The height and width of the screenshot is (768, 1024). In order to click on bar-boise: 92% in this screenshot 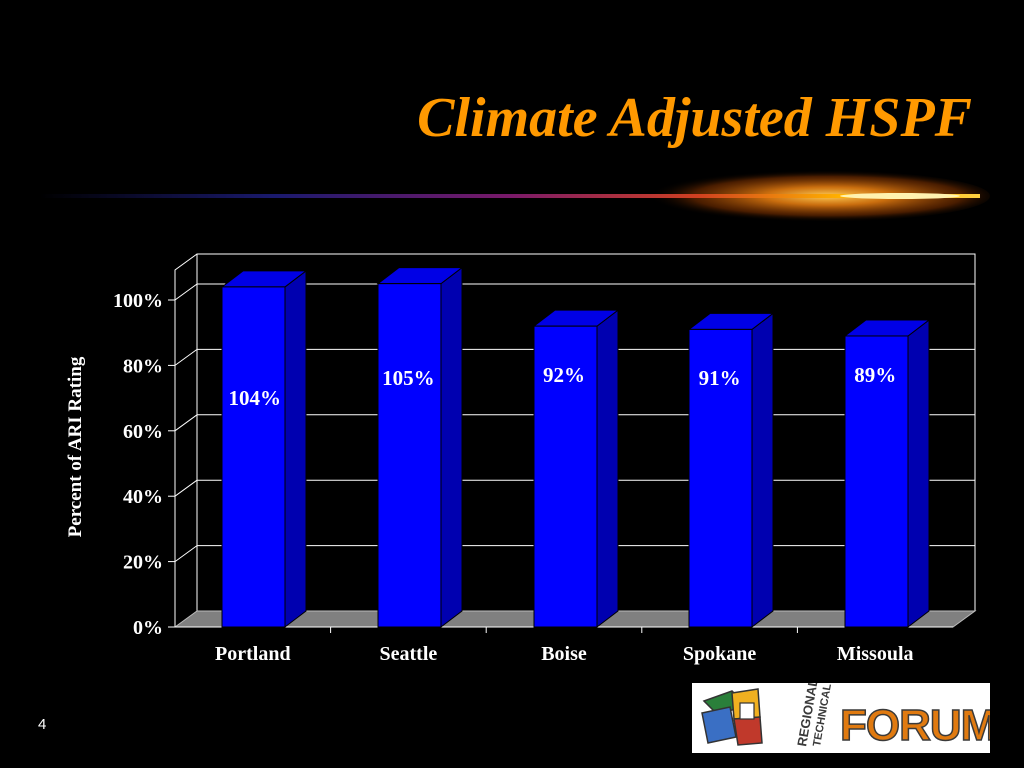, I will do `click(576, 469)`.